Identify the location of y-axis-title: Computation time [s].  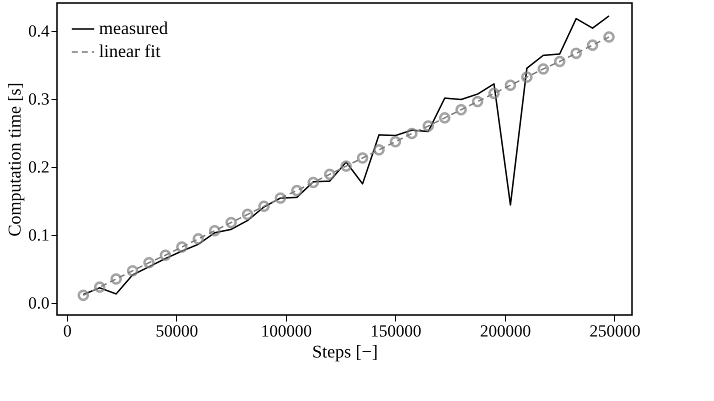
(14, 159).